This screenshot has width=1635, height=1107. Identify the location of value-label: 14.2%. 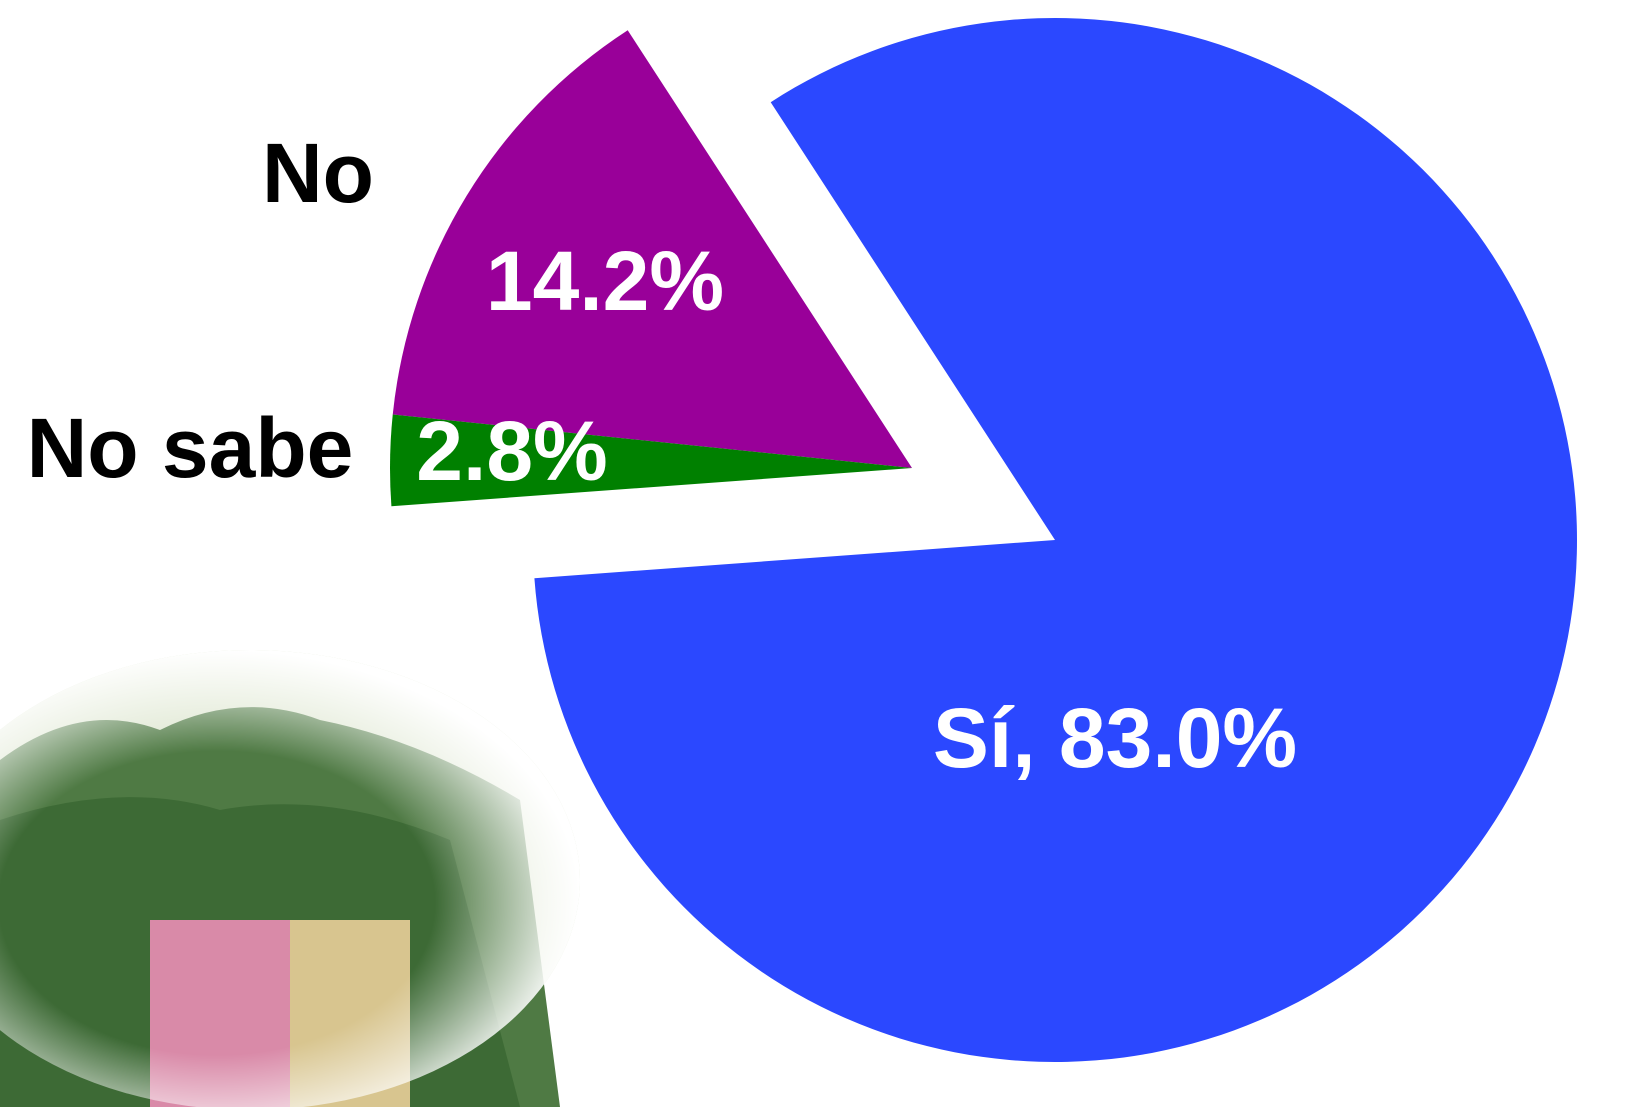
(605, 281).